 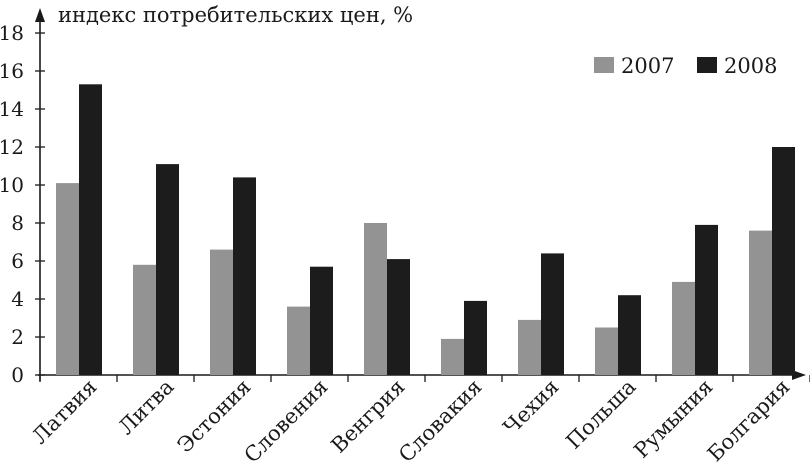 I want to click on x-tick-label: Латвия, so click(x=64, y=412).